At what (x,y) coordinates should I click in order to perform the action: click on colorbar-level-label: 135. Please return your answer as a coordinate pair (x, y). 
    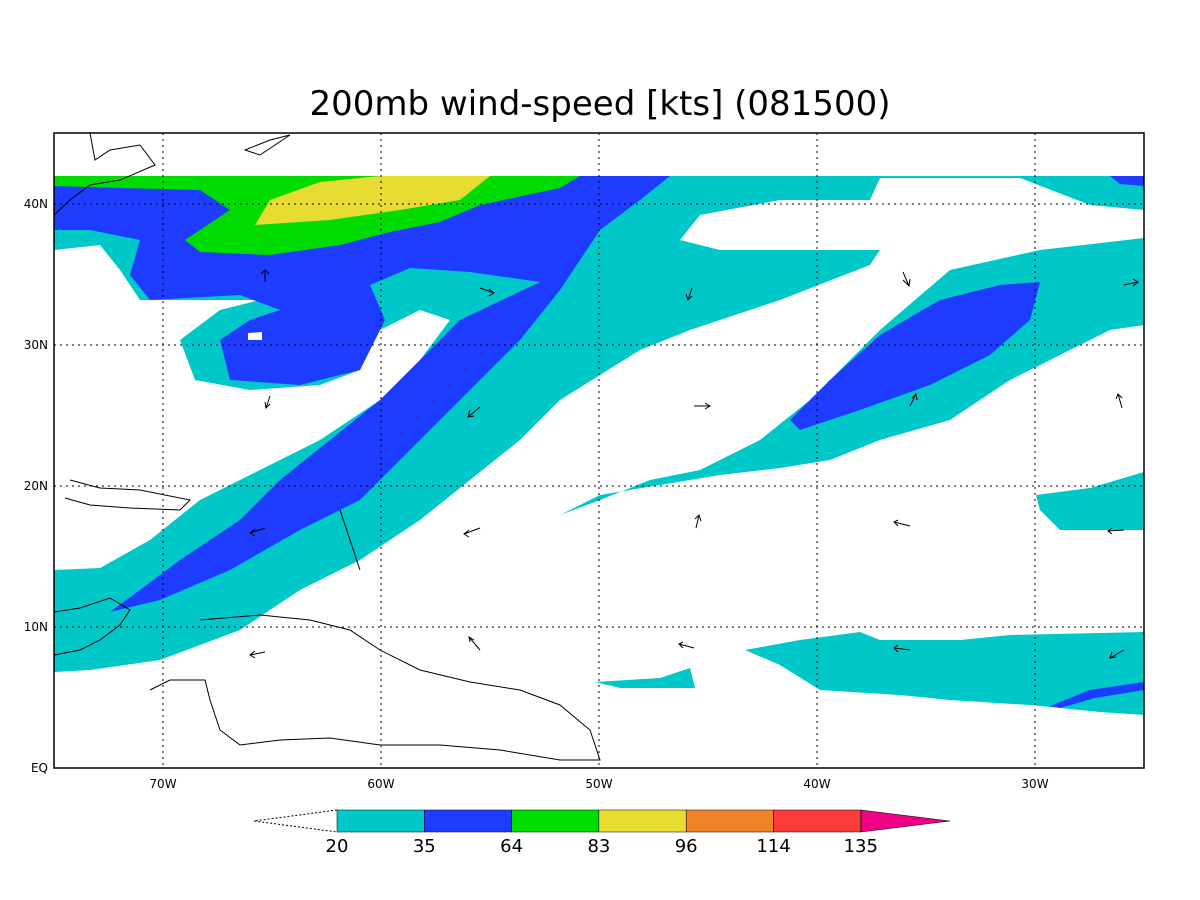
    Looking at the image, I should click on (861, 846).